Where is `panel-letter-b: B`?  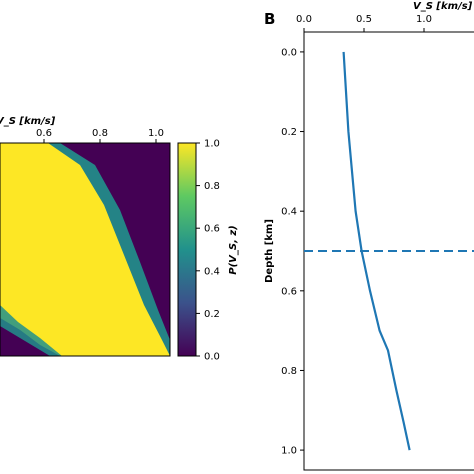
panel-letter-b: B is located at coordinates (269, 19).